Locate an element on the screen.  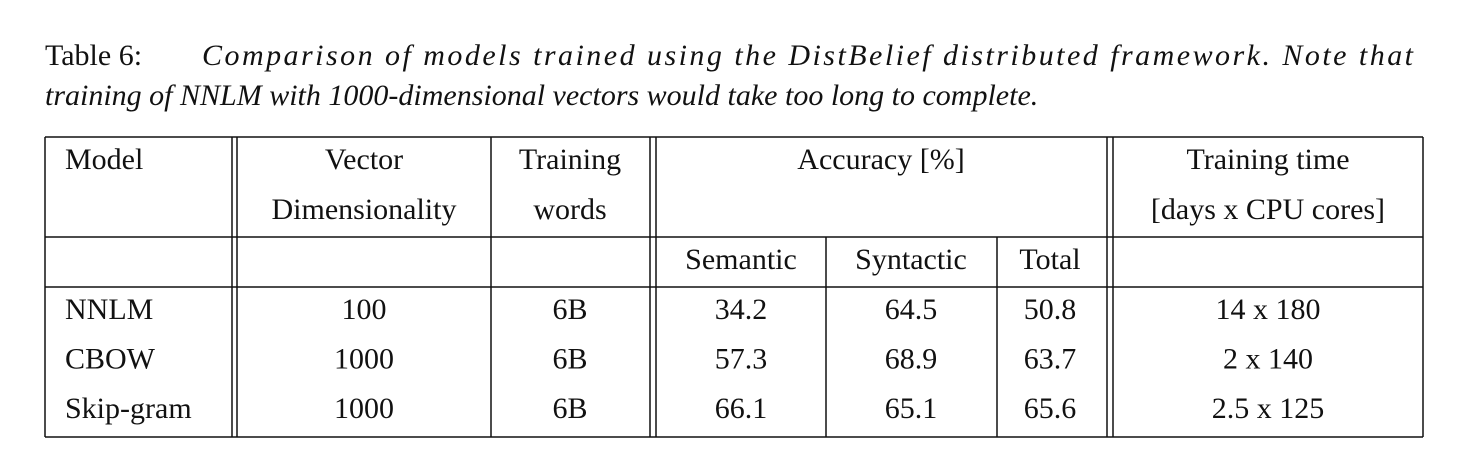
table-cell: Skip-gram is located at coordinates (128, 408).